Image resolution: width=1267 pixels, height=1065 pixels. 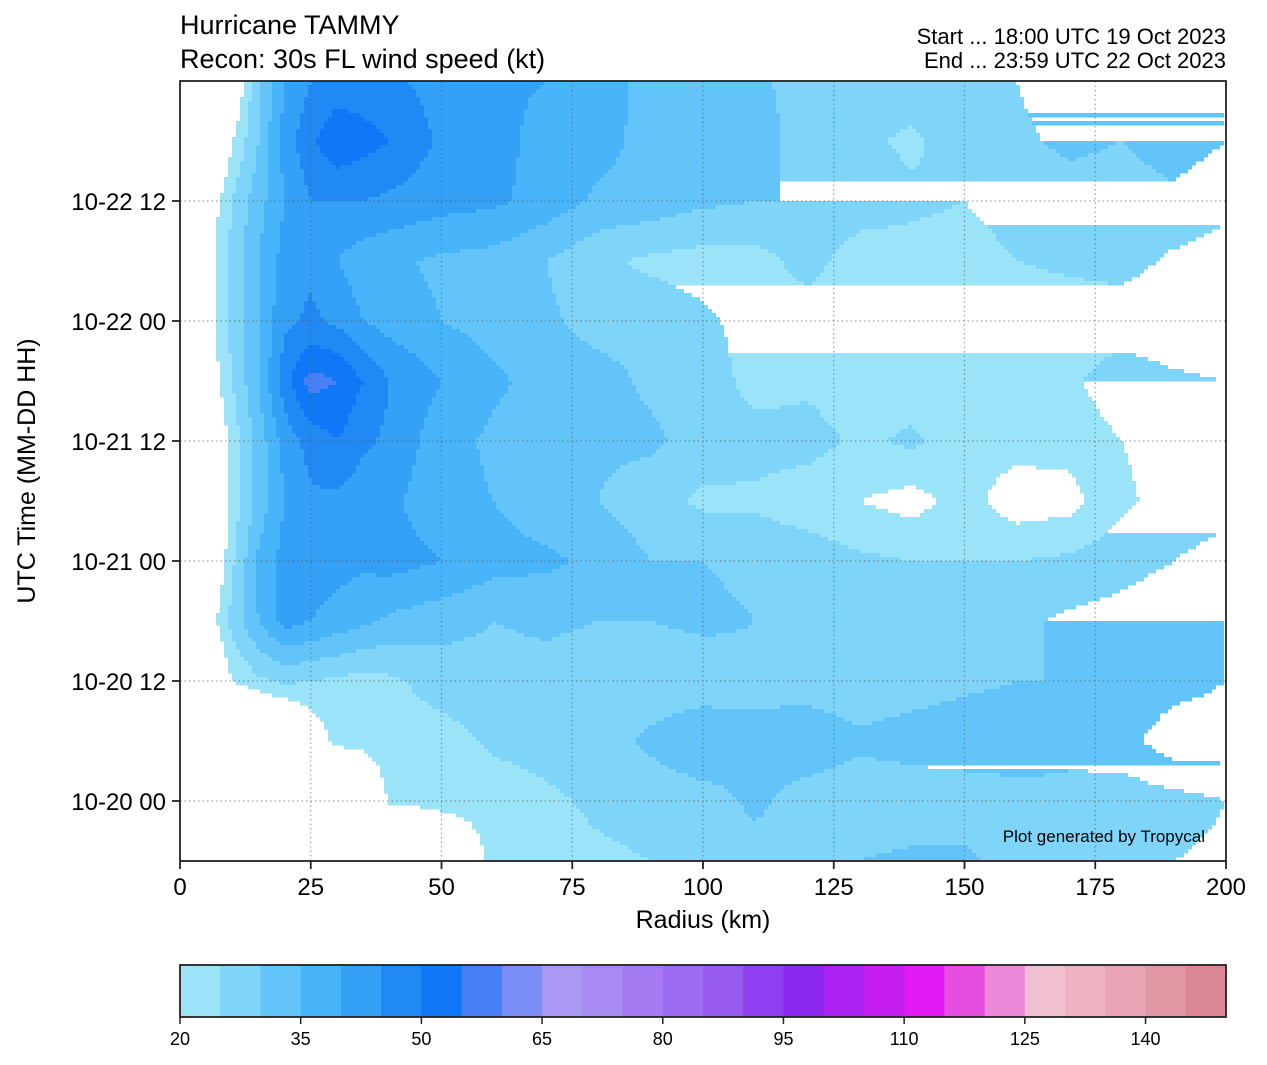 What do you see at coordinates (709, 881) in the screenshot?
I see `x-axis: 0 25 50 75 100 125 150 175 200` at bounding box center [709, 881].